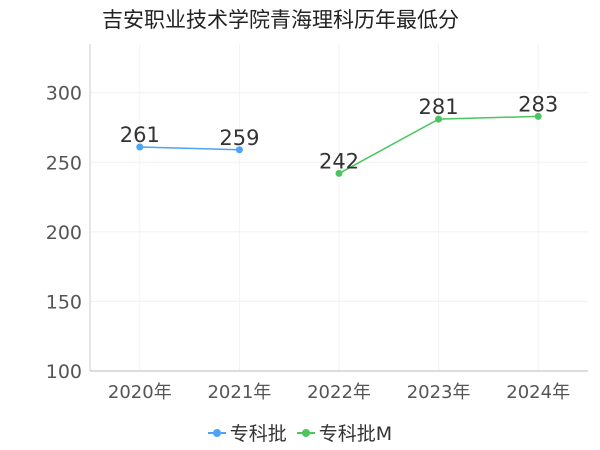  I want to click on legend-item-series-2: 专科批M, so click(344, 432).